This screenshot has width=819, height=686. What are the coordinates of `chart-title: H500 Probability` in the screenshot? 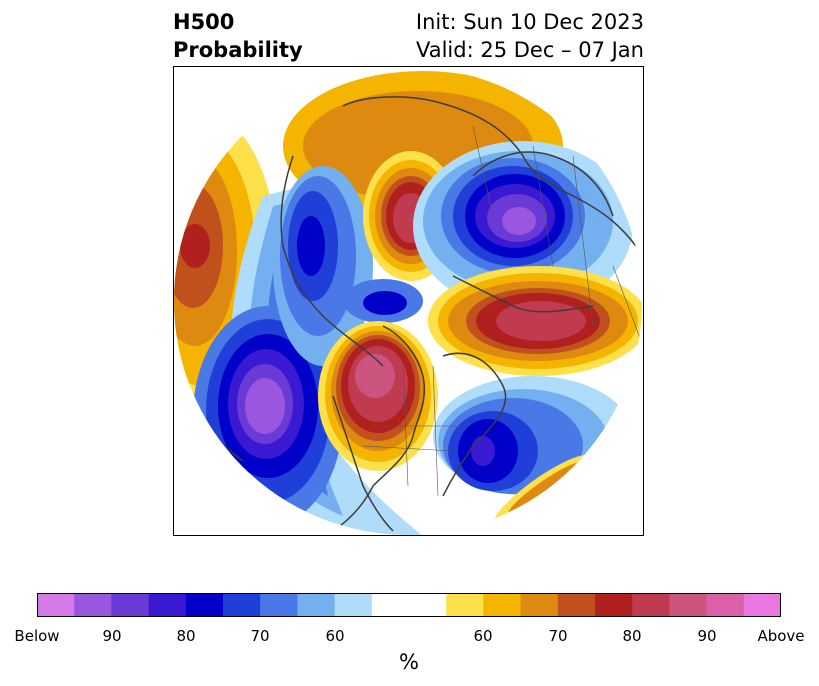 It's located at (238, 36).